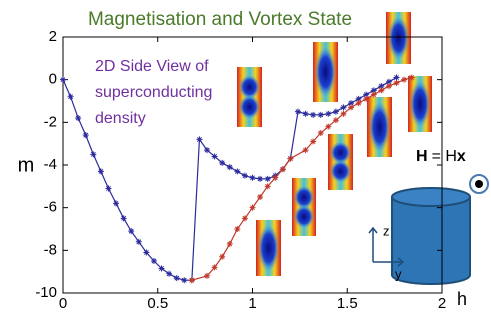 The height and width of the screenshot is (327, 491). What do you see at coordinates (347, 303) in the screenshot?
I see `x-tick-label: 1.5` at bounding box center [347, 303].